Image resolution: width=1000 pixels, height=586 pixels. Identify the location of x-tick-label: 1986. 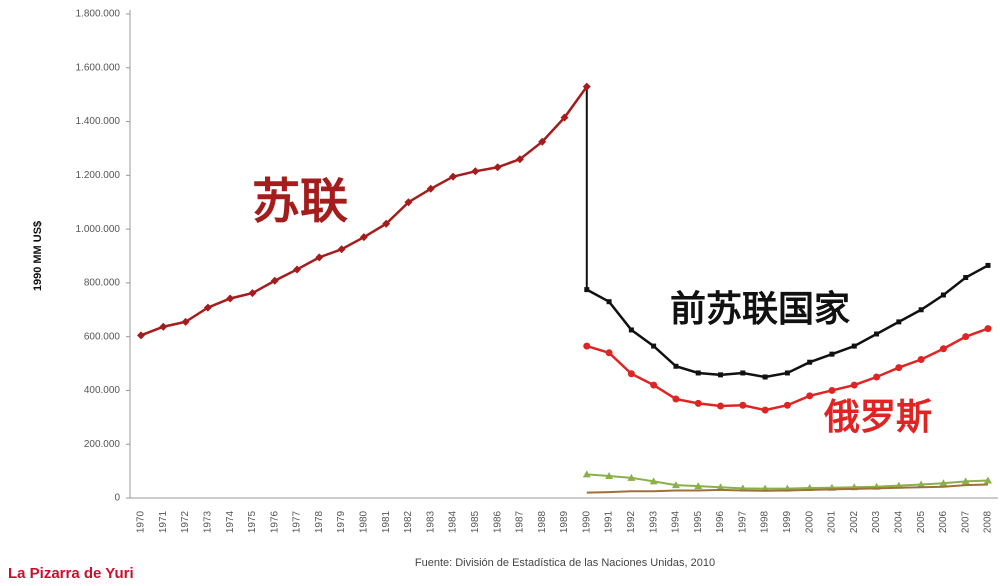
(497, 521).